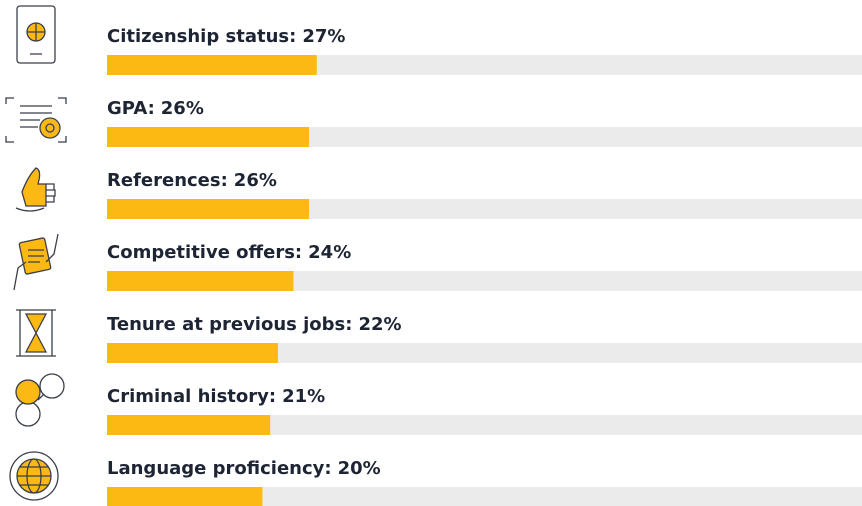 This screenshot has width=862, height=506. I want to click on bar-label: Criminal history: 21%, so click(216, 396).